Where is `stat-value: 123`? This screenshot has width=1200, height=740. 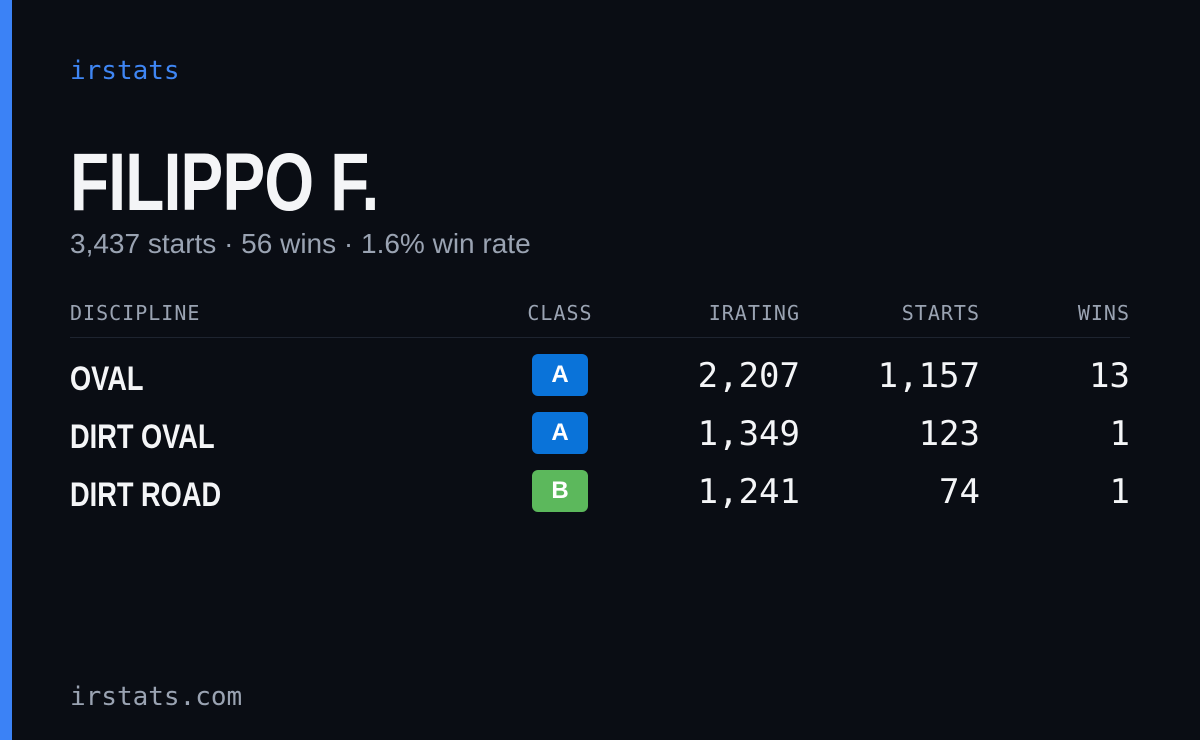 stat-value: 123 is located at coordinates (949, 434).